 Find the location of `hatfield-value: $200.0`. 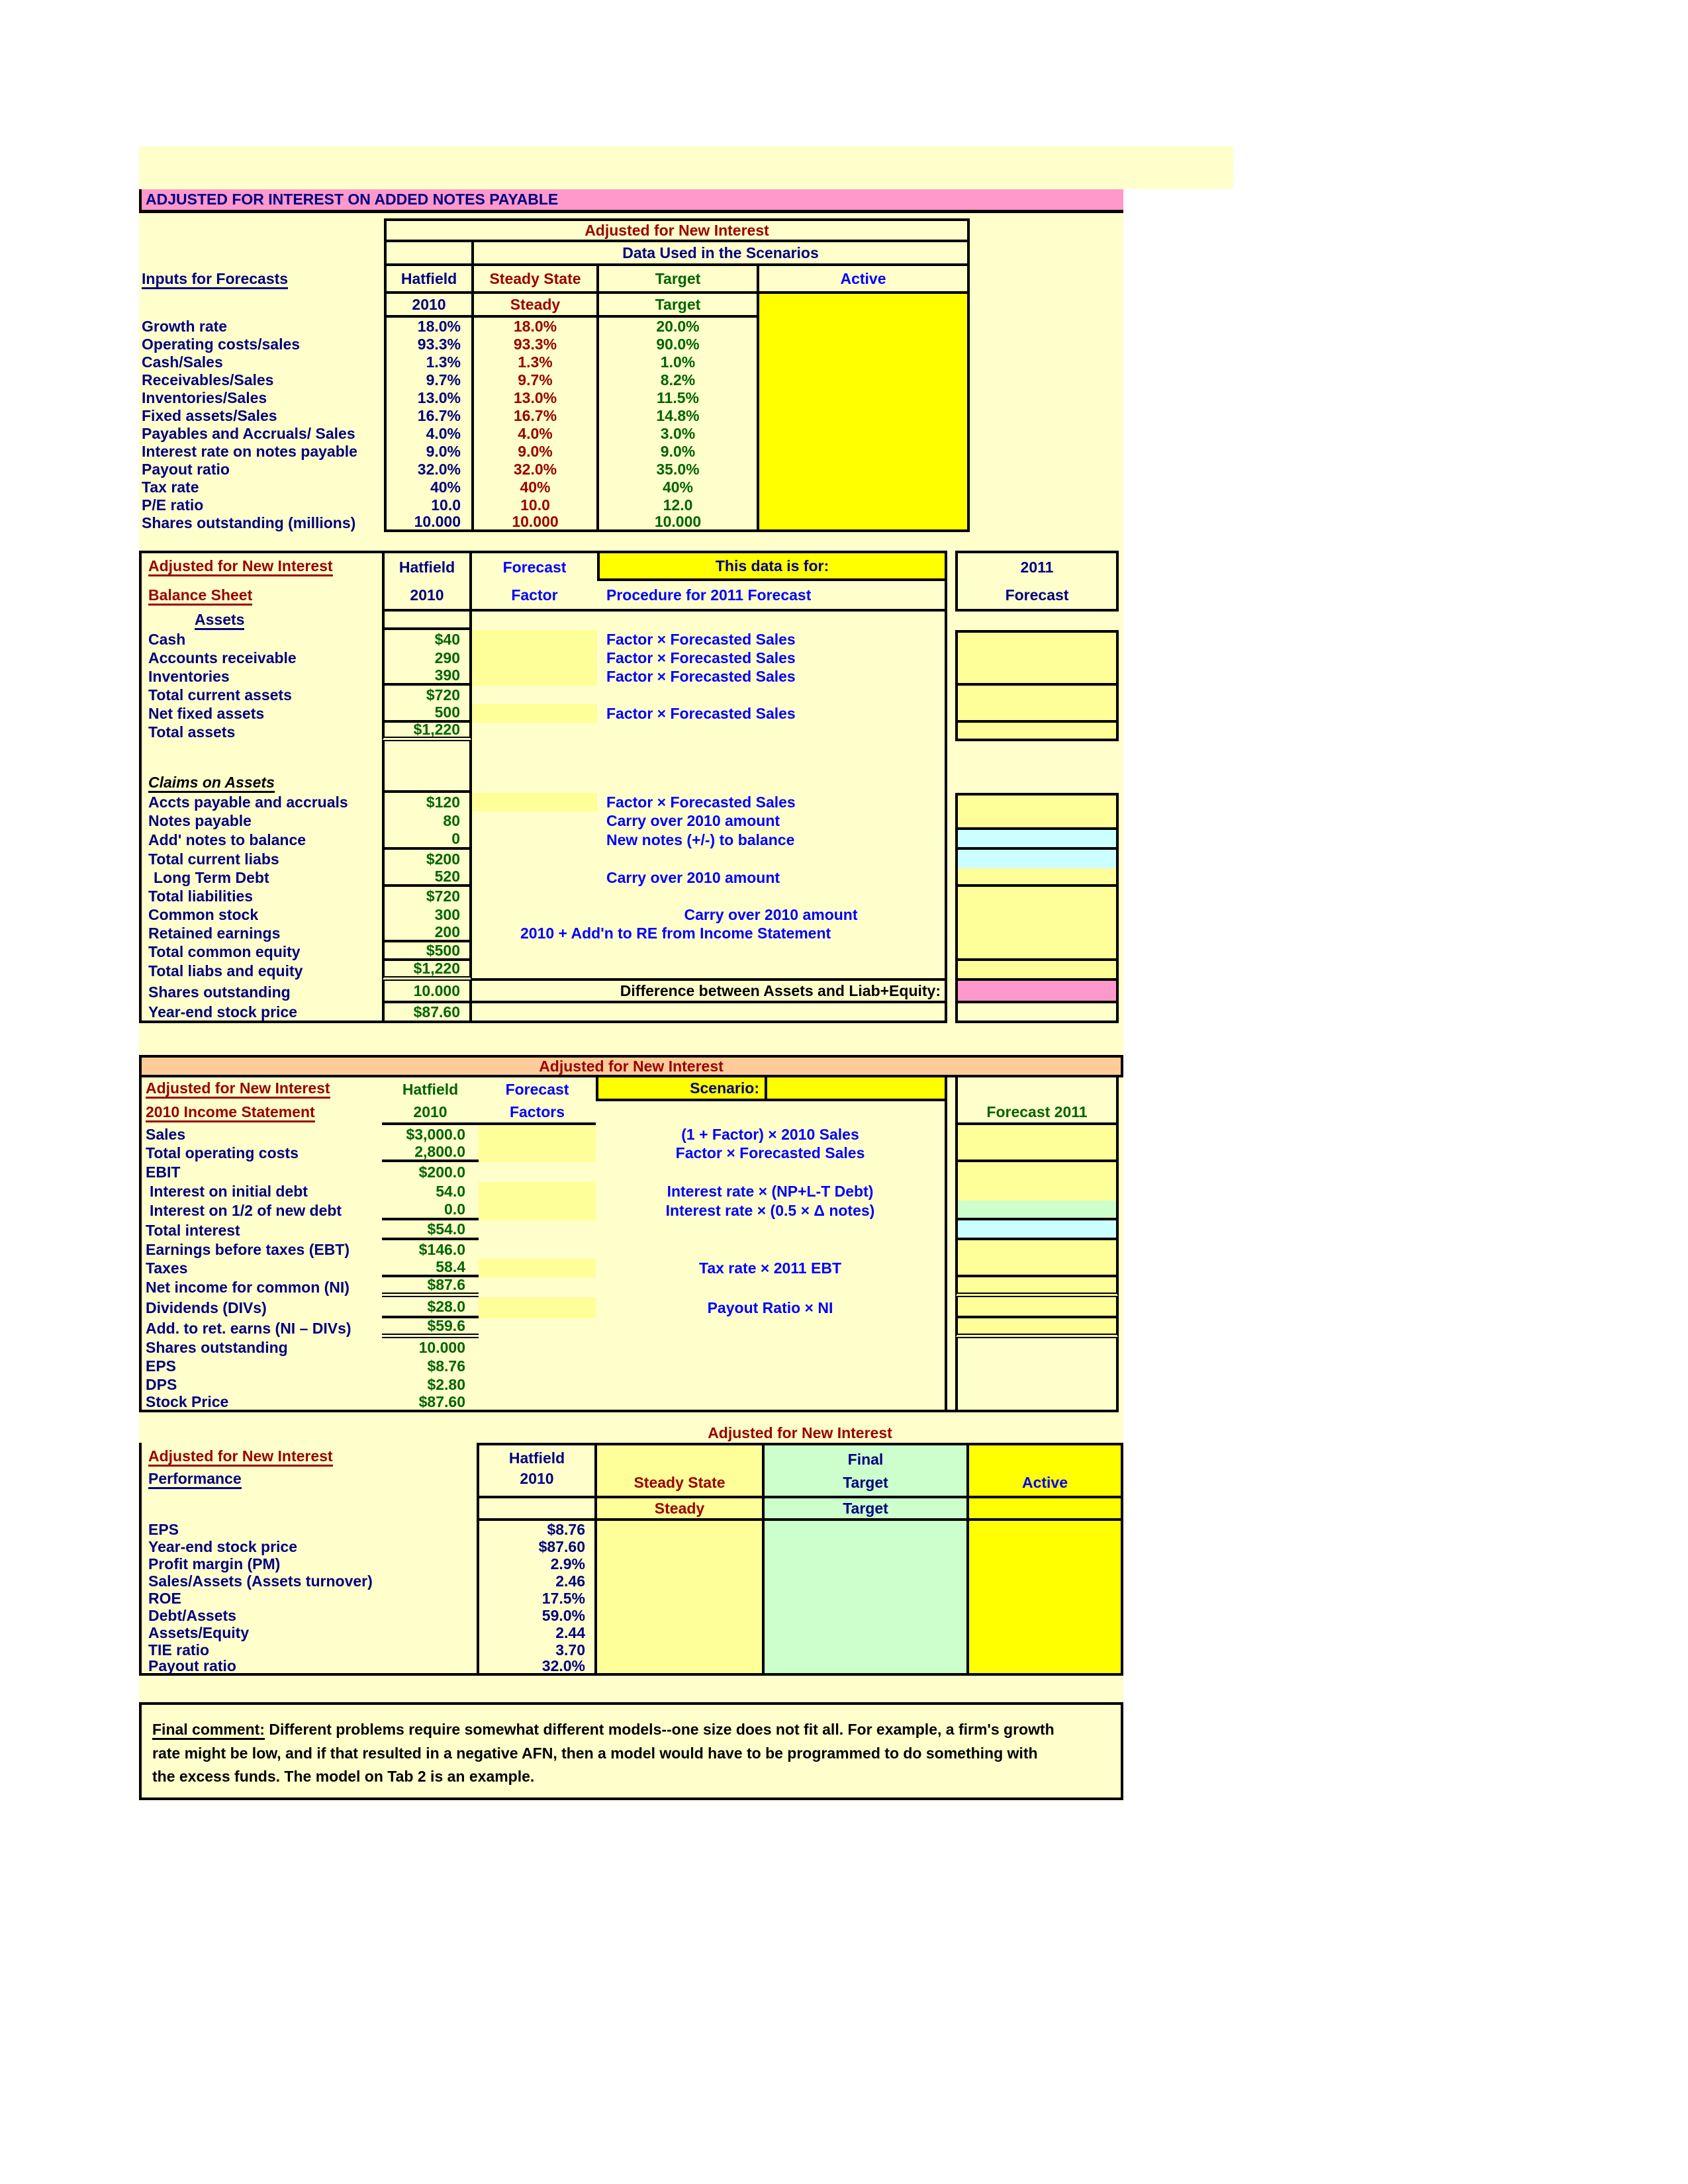

hatfield-value: $200.0 is located at coordinates (441, 1172).